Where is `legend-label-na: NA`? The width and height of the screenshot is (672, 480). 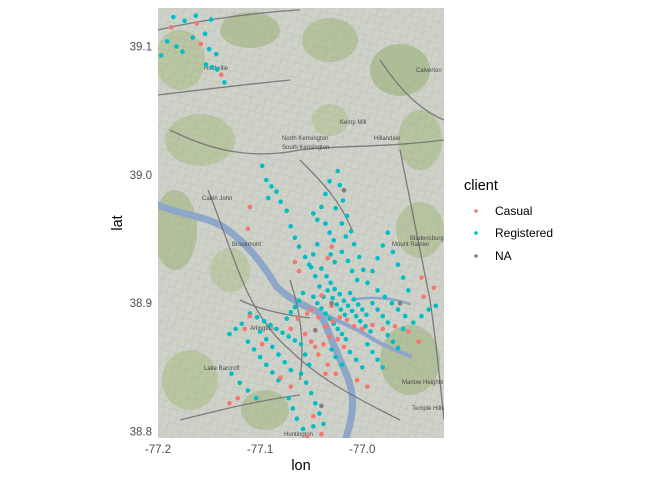
legend-label-na: NA is located at coordinates (503, 256).